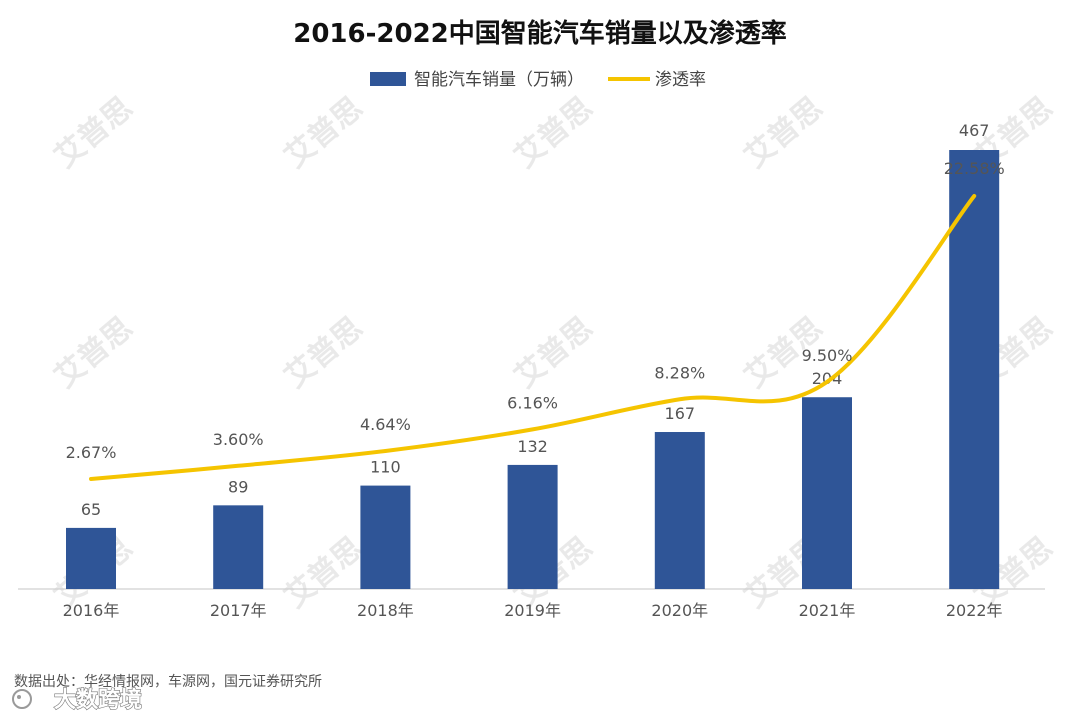 The image size is (1080, 718). I want to click on bar-value-label: 89, so click(238, 486).